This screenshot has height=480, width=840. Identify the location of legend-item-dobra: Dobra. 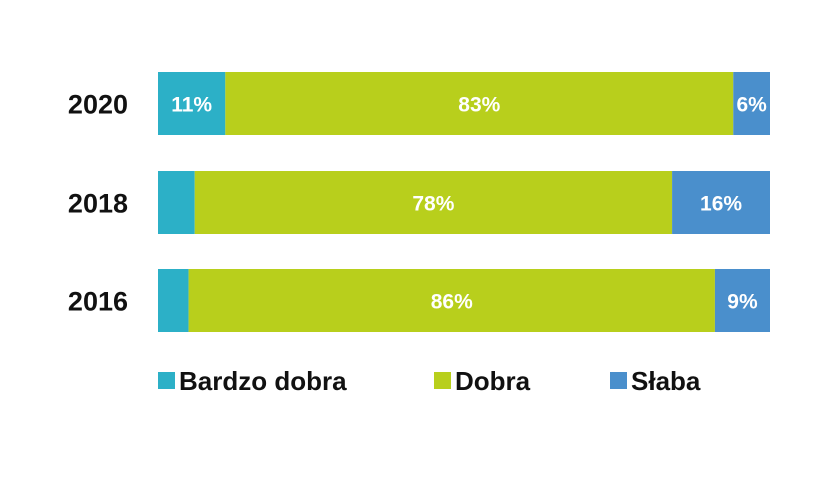
(482, 381).